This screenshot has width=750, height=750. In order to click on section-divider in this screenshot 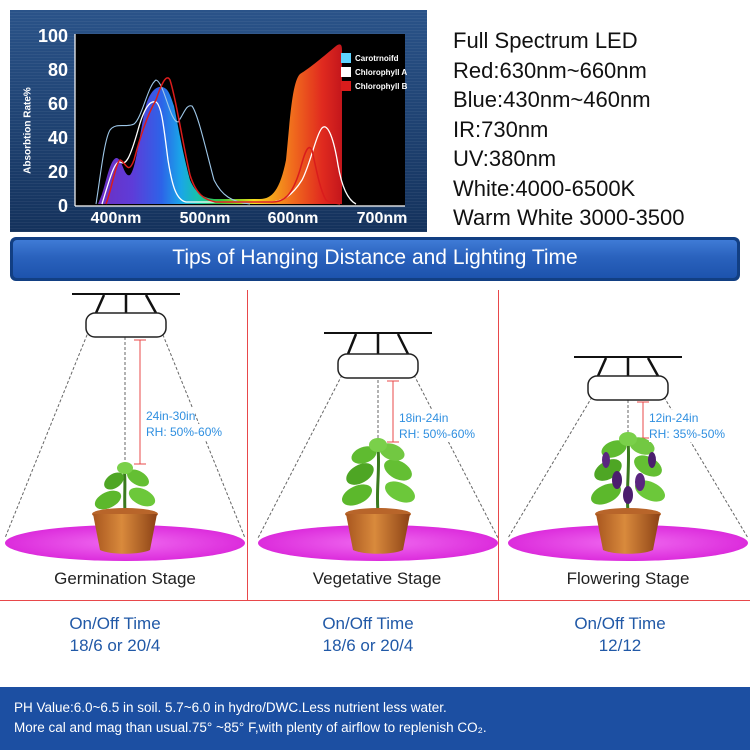, I will do `click(375, 600)`.